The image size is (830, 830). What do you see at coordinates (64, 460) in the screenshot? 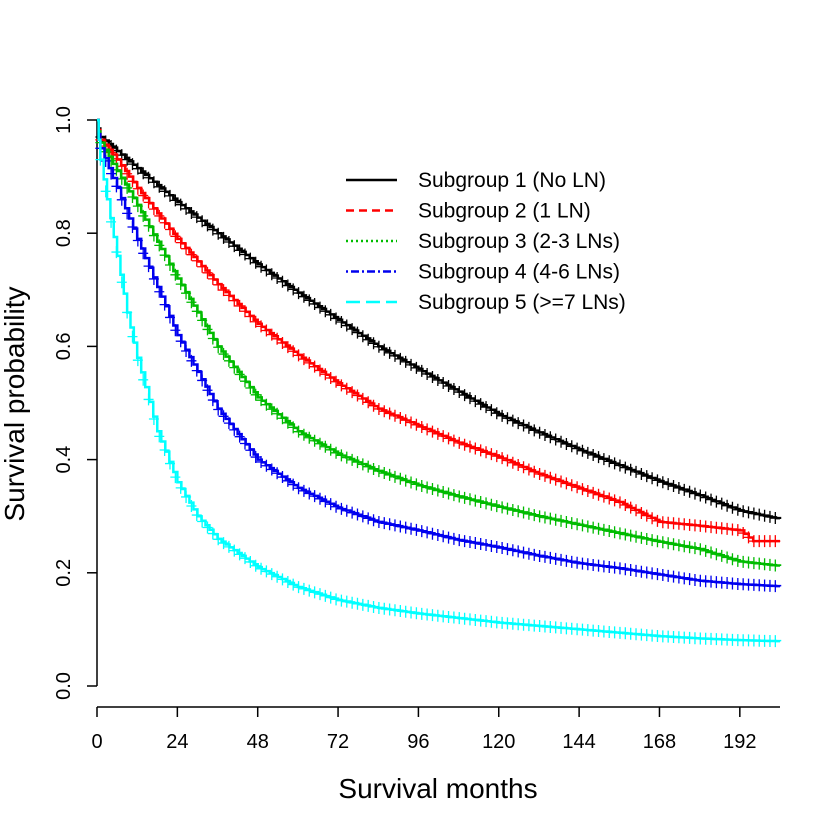
I see `y-tick-label: 0.4` at bounding box center [64, 460].